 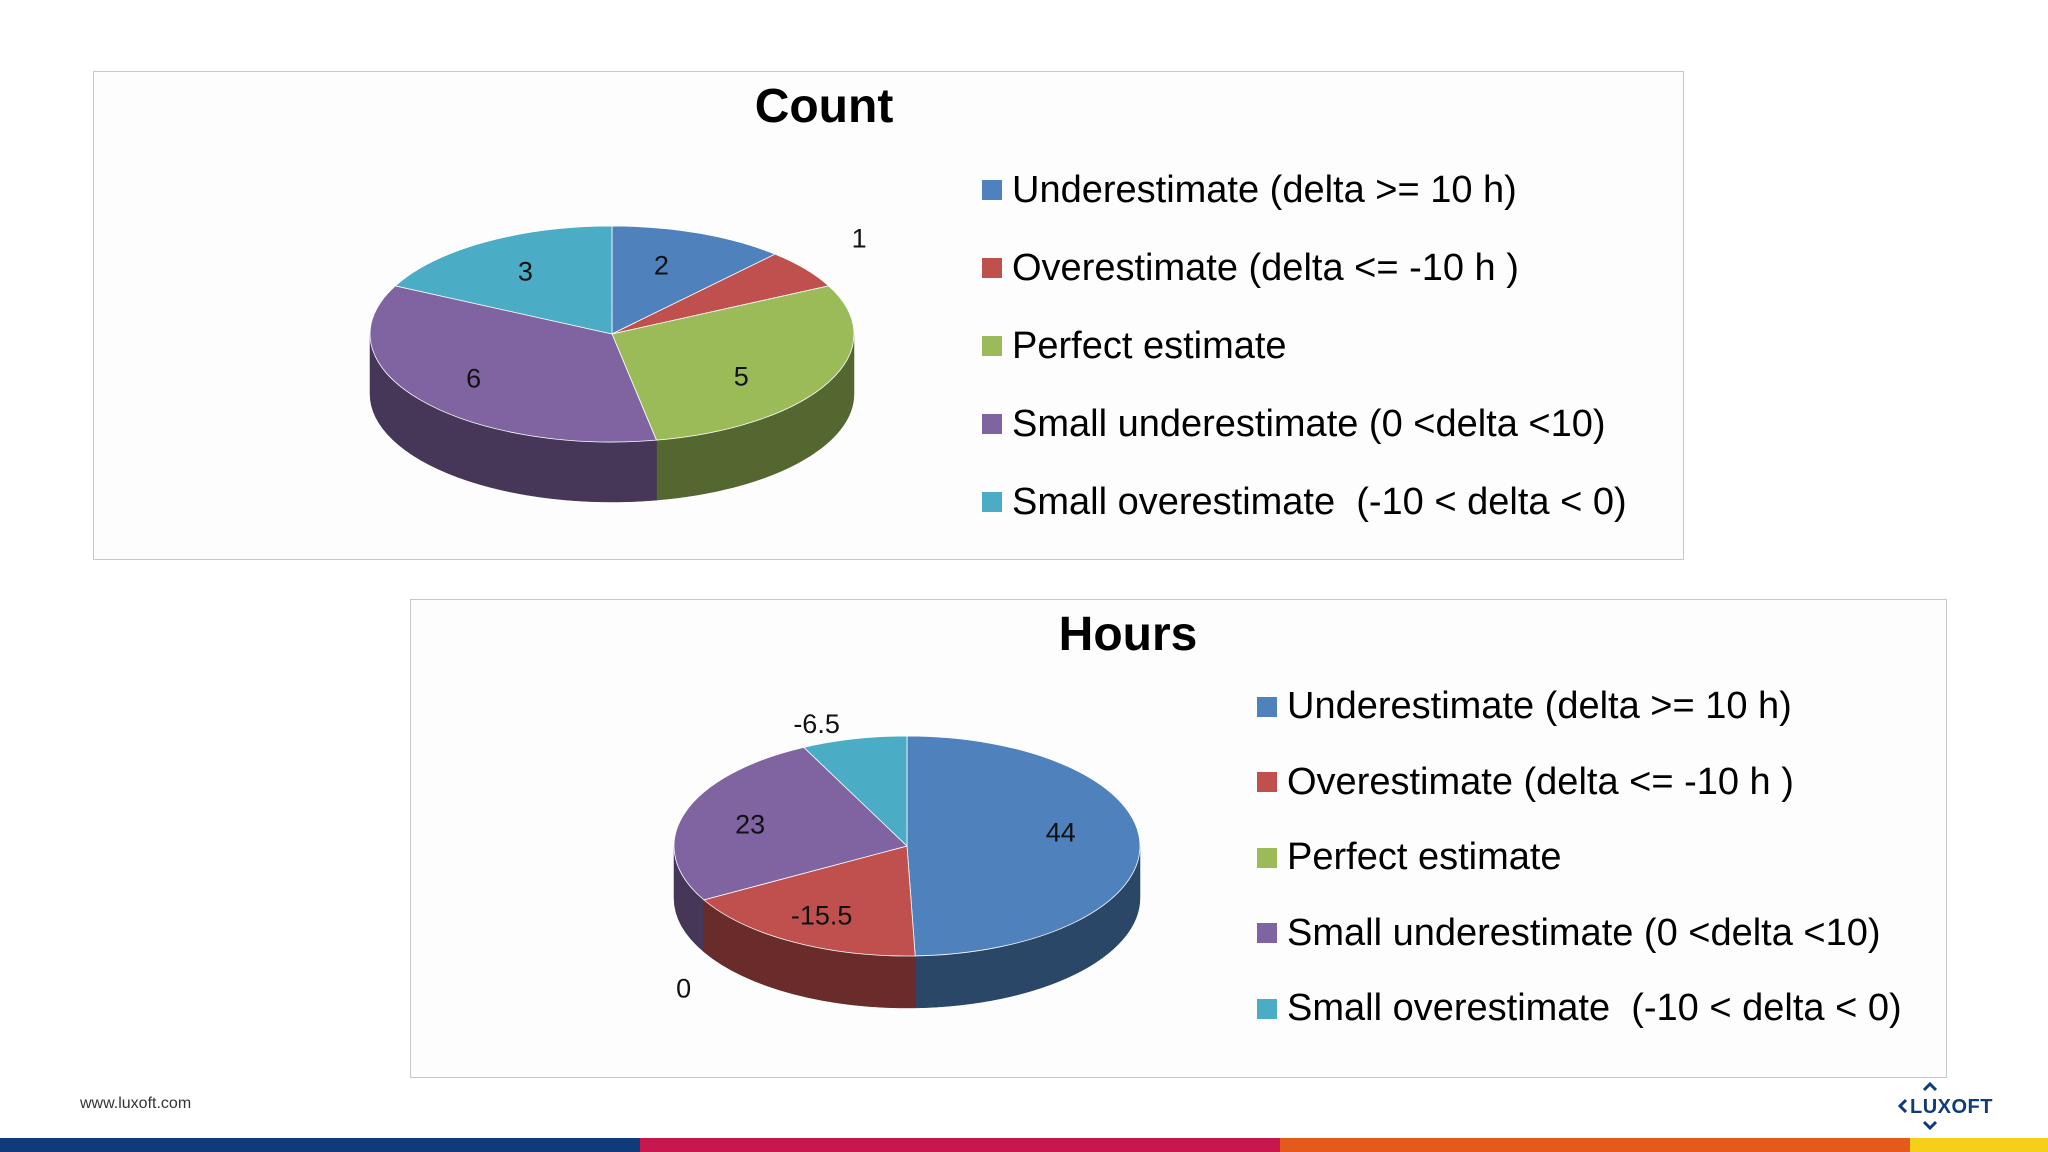 I want to click on hours-legend-small-underestimate: Small underestimate (0 <delta <10), so click(x=1579, y=934).